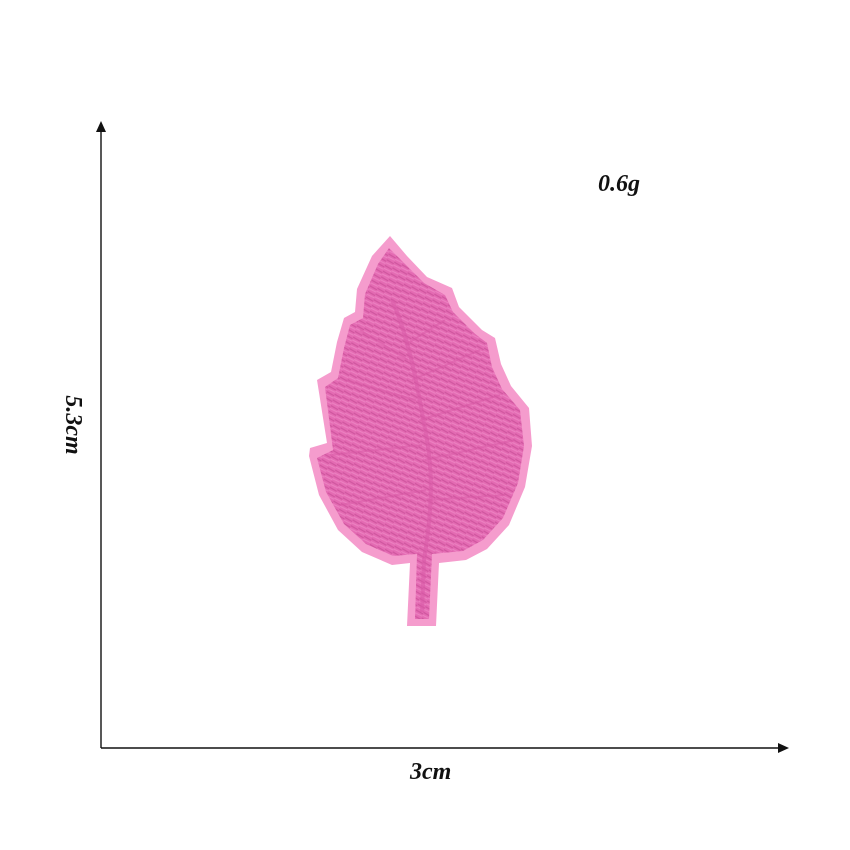  Describe the element at coordinates (619, 184) in the screenshot. I see `weight-label: 0.6g` at that location.